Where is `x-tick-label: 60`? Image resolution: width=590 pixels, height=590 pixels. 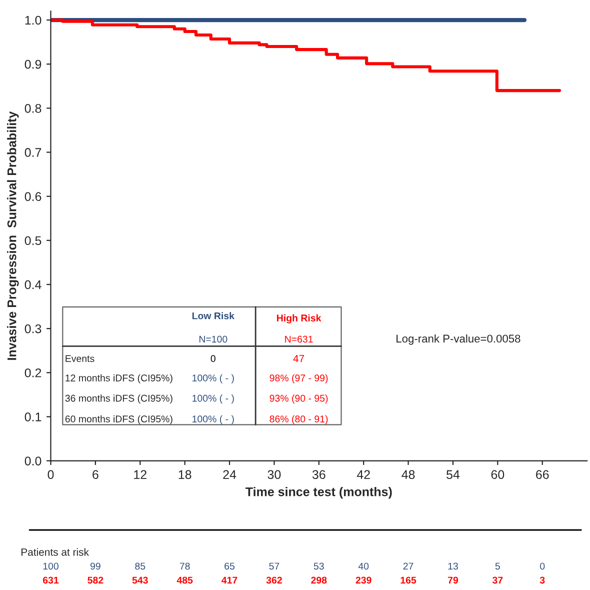
x-tick-label: 60 is located at coordinates (497, 474).